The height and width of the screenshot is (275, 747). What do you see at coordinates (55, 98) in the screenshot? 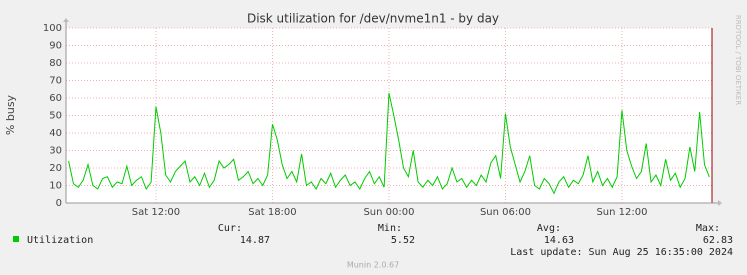
I see `y-tick-label: 60` at bounding box center [55, 98].